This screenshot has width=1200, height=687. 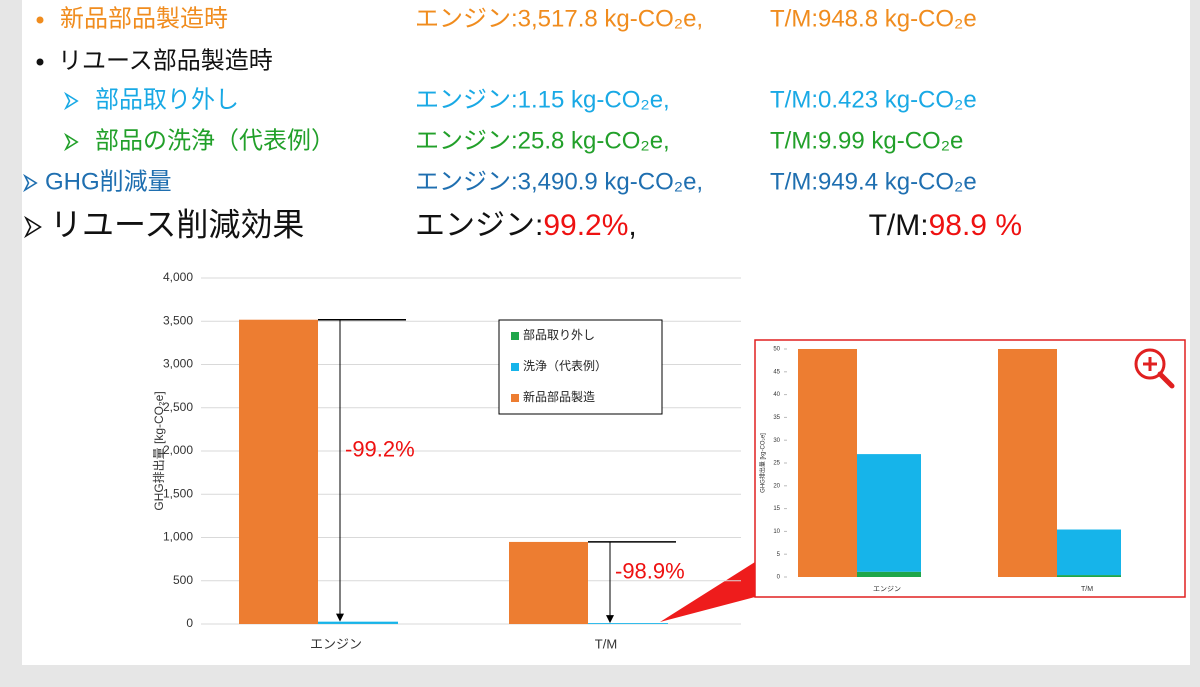 What do you see at coordinates (776, 486) in the screenshot?
I see `y-tick-label: 20` at bounding box center [776, 486].